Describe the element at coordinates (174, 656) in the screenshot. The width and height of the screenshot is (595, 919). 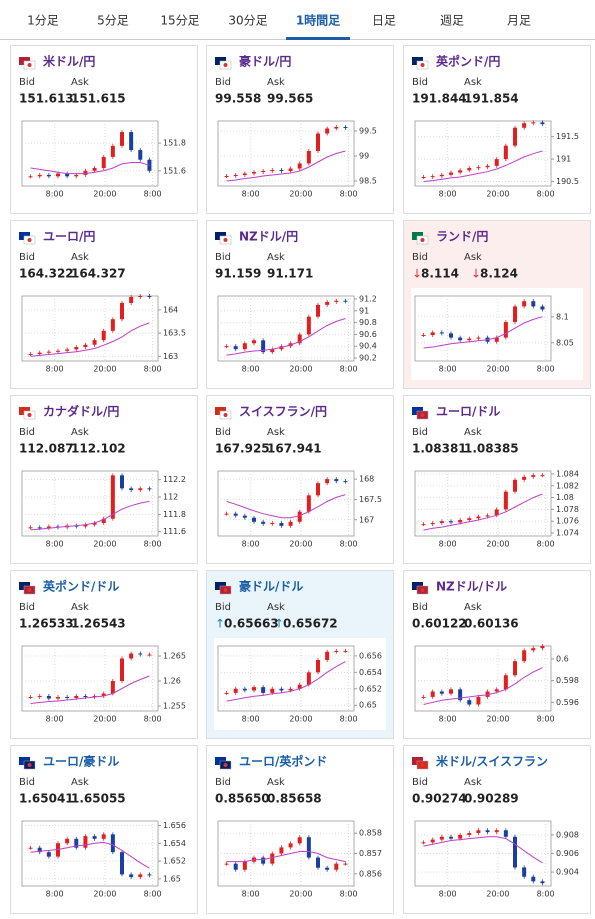
I see `y-tick-label: 1.265` at that location.